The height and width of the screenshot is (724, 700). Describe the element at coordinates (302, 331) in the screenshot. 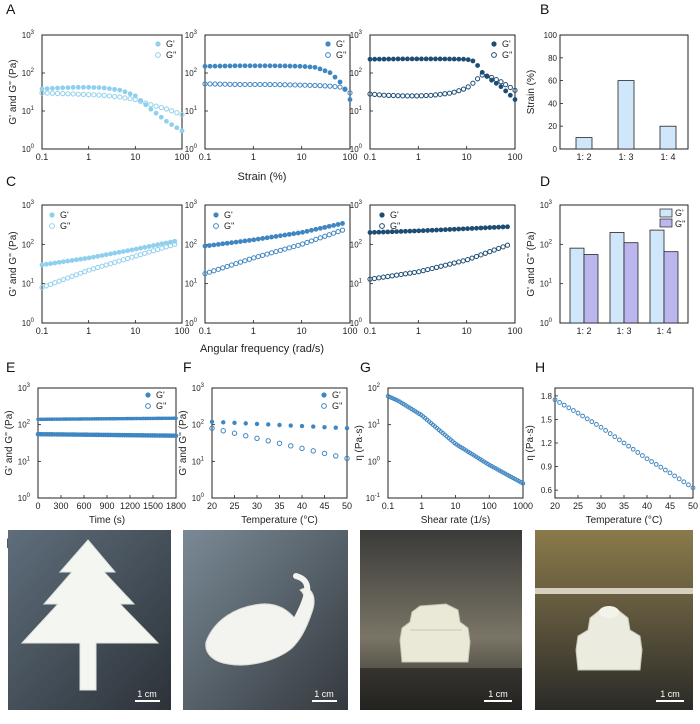

I see `x-tick-label: 10` at that location.